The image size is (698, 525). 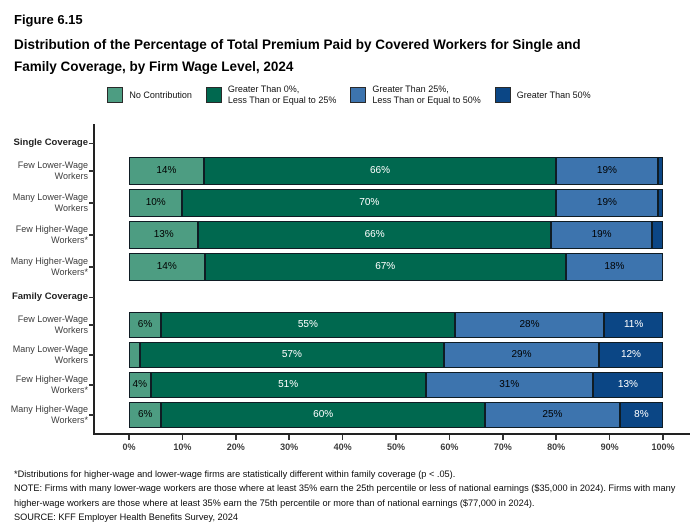 I want to click on bar-row: 10% 70% 19%, so click(x=396, y=203).